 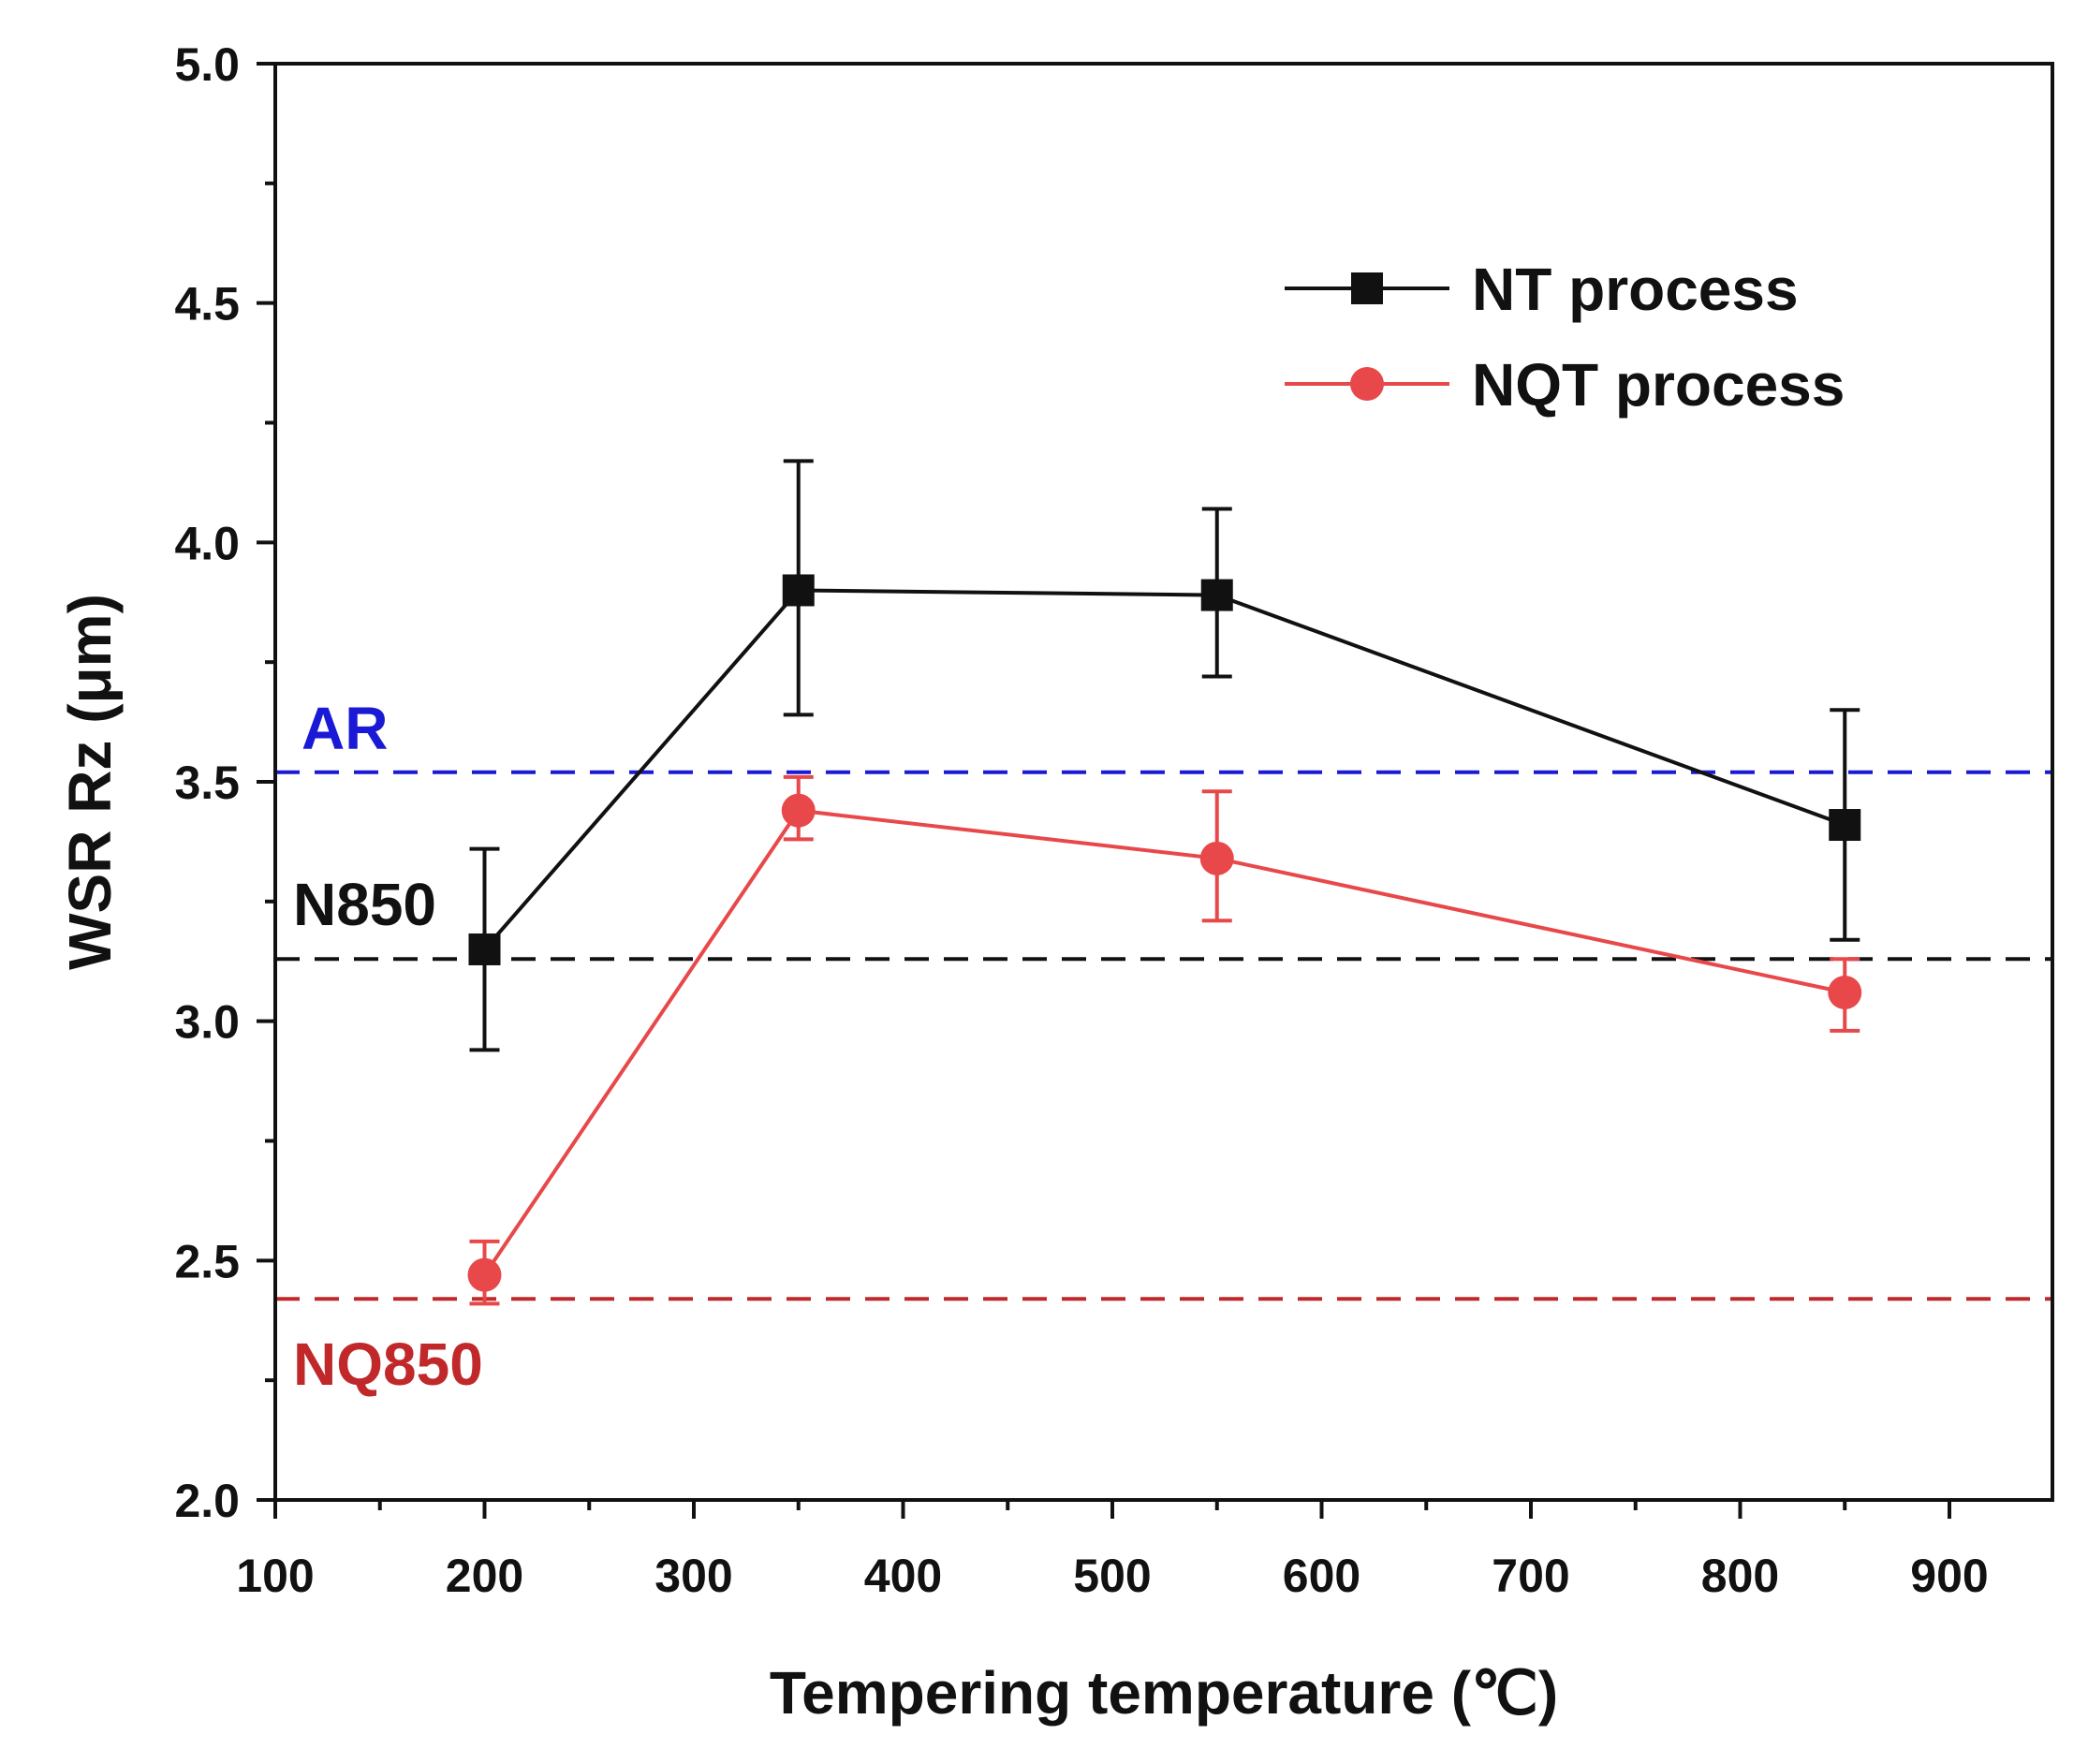 What do you see at coordinates (344, 729) in the screenshot?
I see `reference-label-ar: AR` at bounding box center [344, 729].